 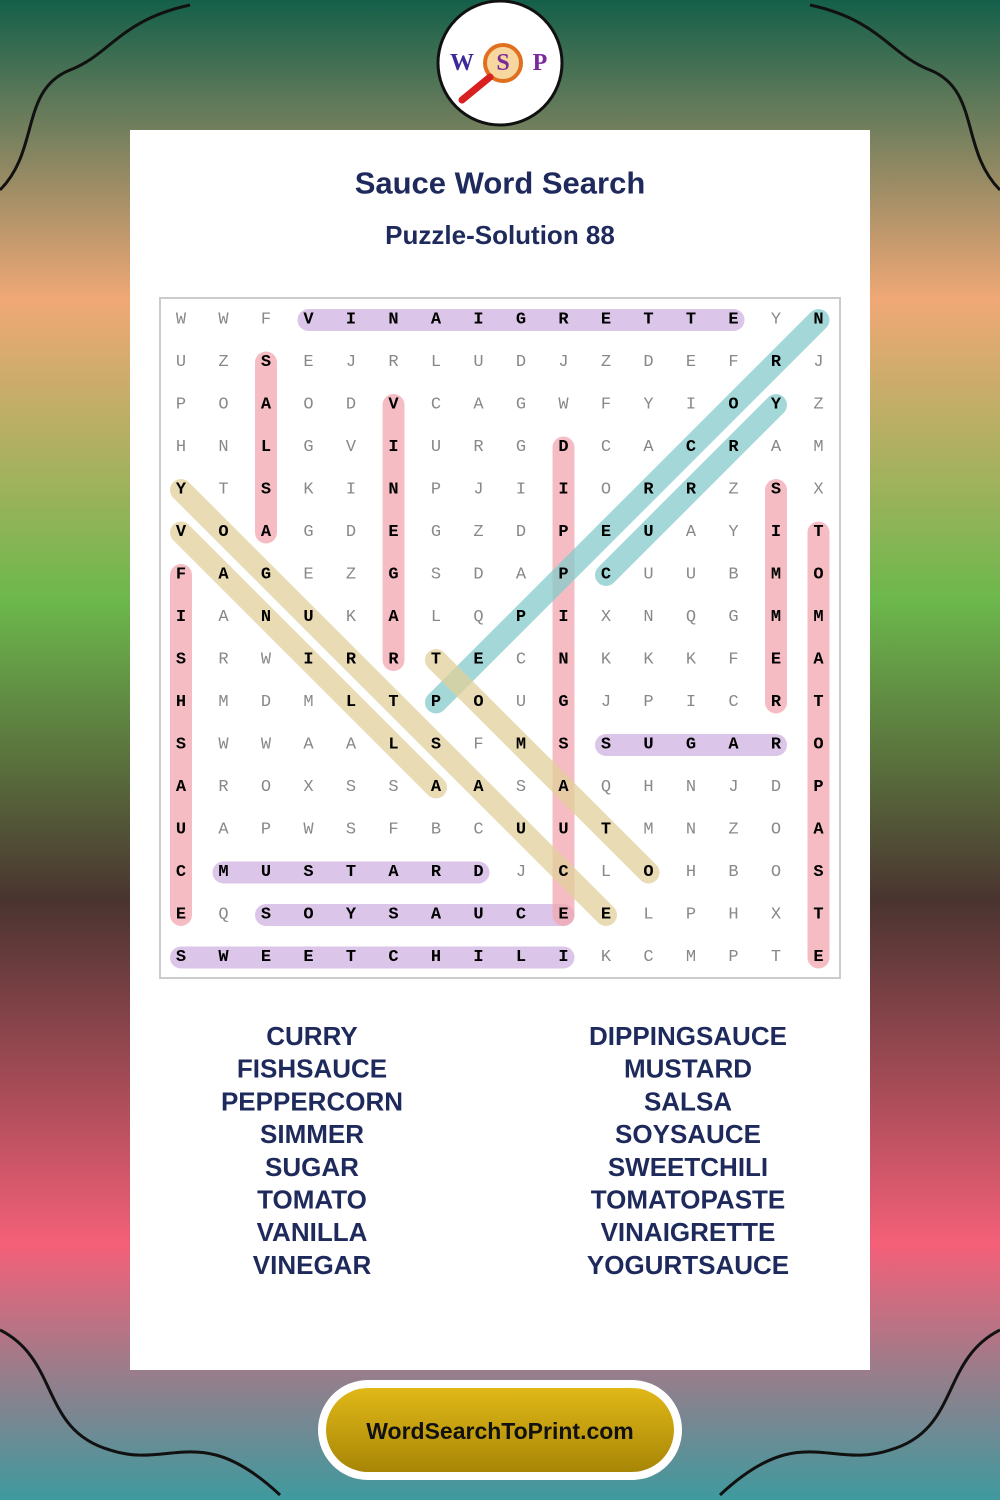 What do you see at coordinates (521, 872) in the screenshot?
I see `grid-letter: J` at bounding box center [521, 872].